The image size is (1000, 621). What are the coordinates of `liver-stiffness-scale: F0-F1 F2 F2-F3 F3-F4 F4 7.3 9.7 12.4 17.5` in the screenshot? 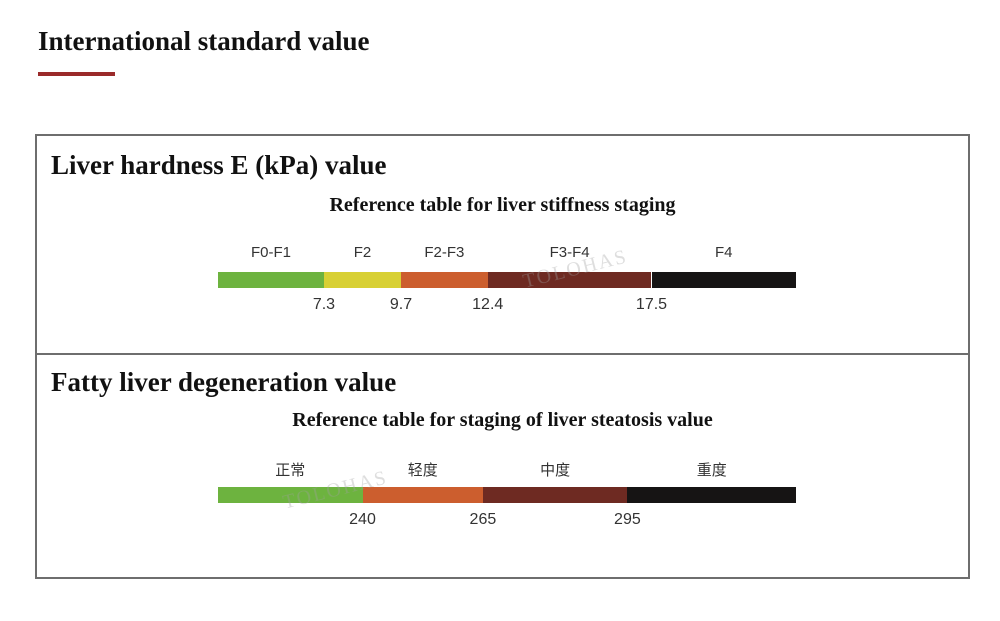 It's located at (507, 278).